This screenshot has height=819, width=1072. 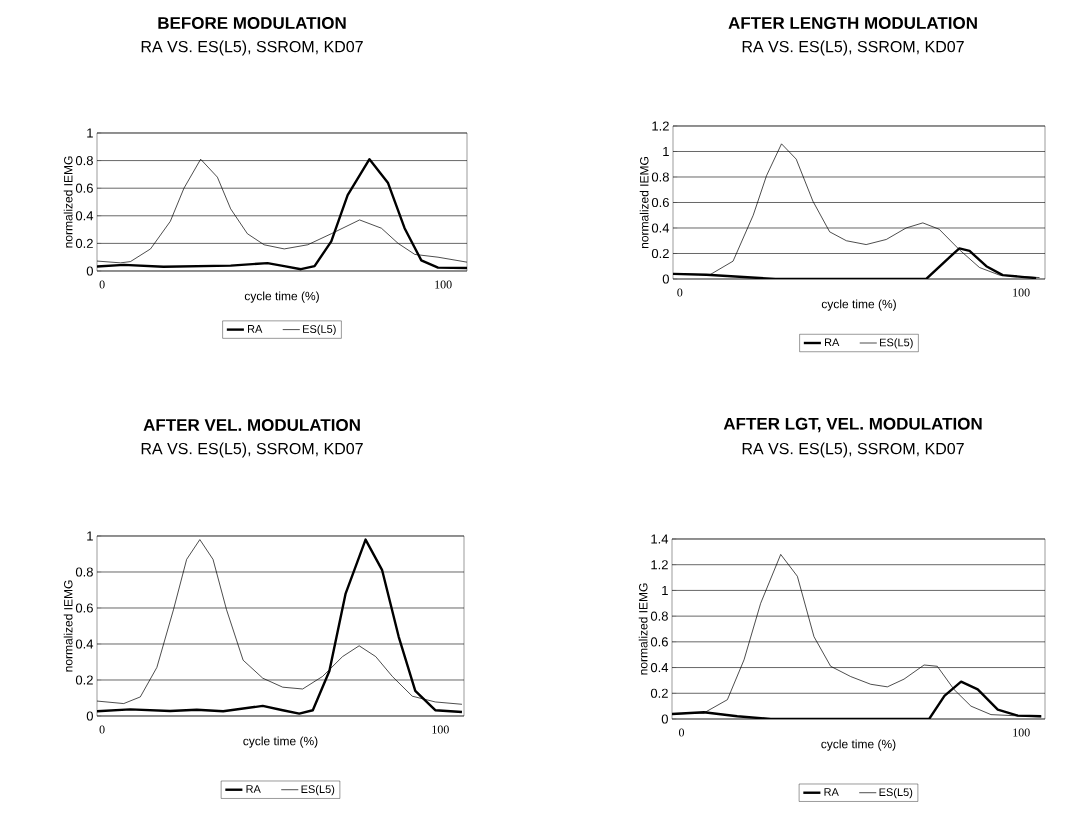 What do you see at coordinates (252, 23) in the screenshot?
I see `chart-title: BEFORE MODULATION` at bounding box center [252, 23].